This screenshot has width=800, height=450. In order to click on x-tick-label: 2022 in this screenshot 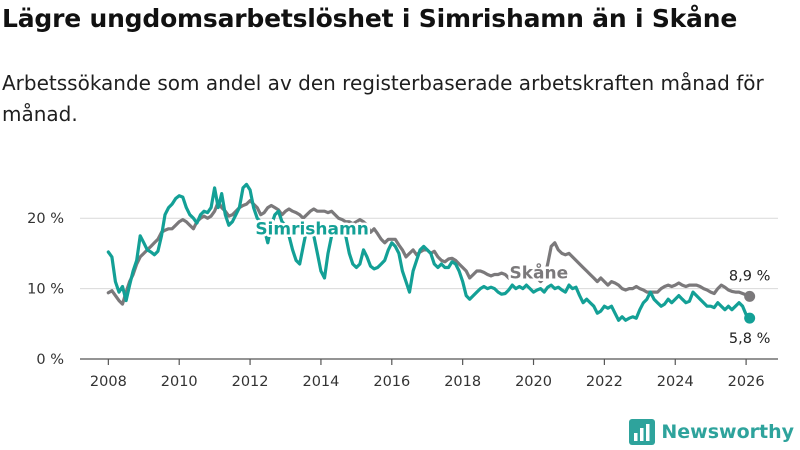, I will do `click(604, 382)`.